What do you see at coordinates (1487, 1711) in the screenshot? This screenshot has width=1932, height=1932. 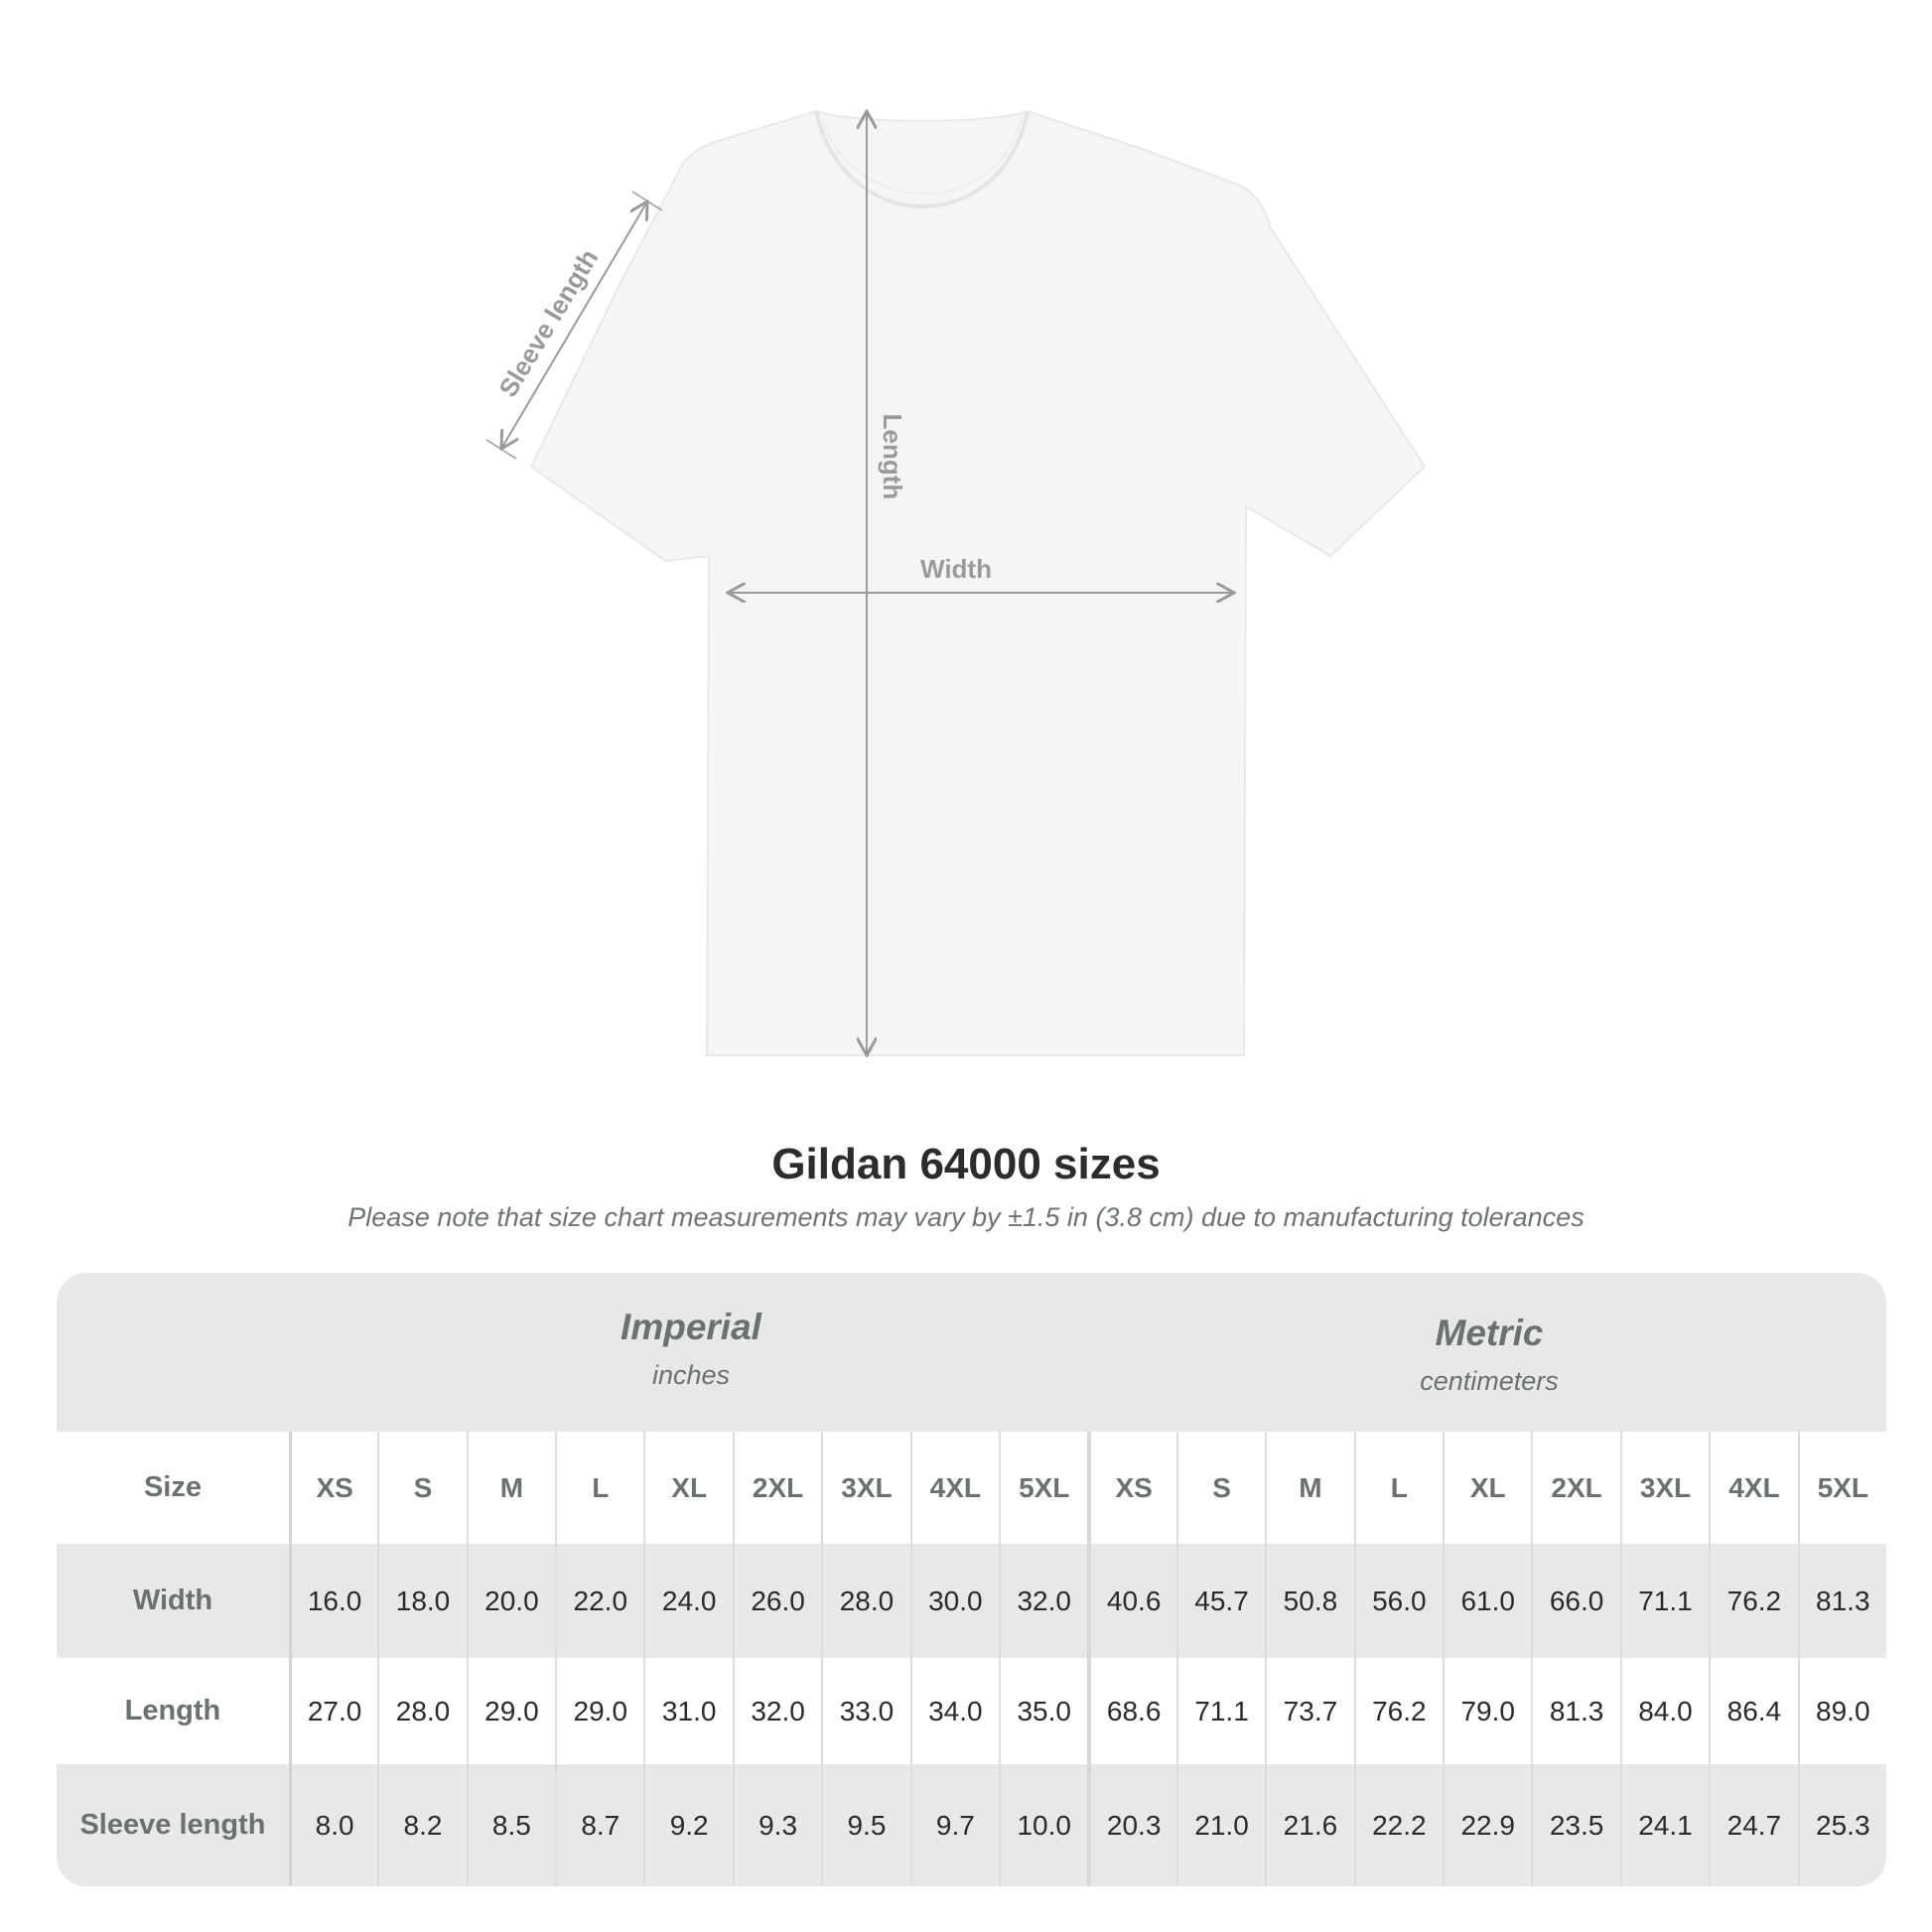 I see `metric-value: 79.0` at bounding box center [1487, 1711].